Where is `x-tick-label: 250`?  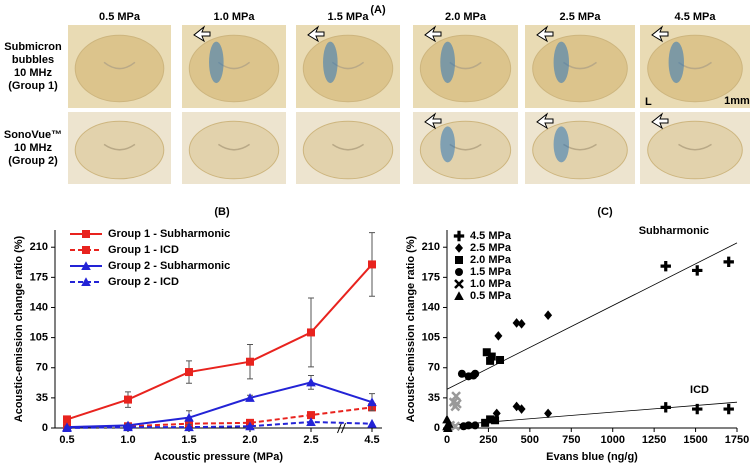 x-tick-label: 250 is located at coordinates (488, 440).